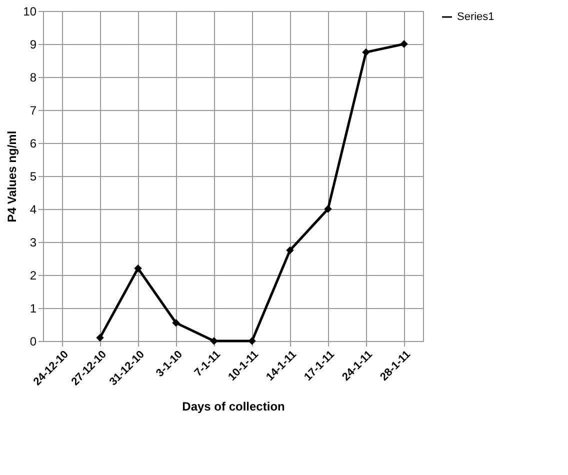 The height and width of the screenshot is (475, 568). Describe the element at coordinates (33, 45) in the screenshot. I see `y-tick-label: 9` at that location.